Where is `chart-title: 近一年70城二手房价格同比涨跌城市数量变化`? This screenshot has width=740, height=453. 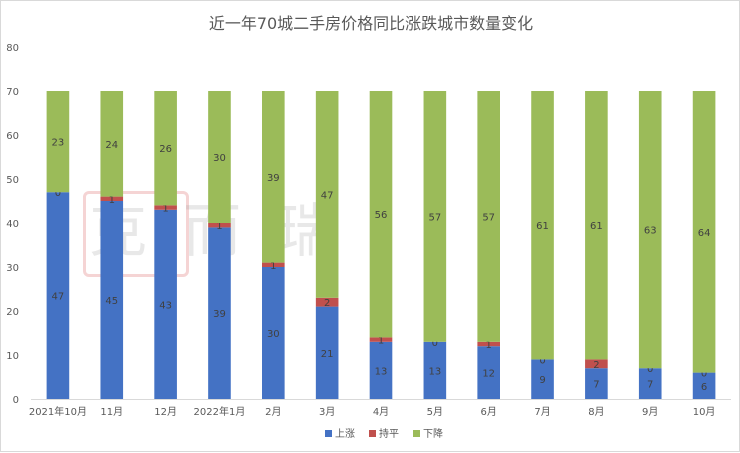 chart-title: 近一年70城二手房价格同比涨跌城市数量变化 is located at coordinates (371, 23).